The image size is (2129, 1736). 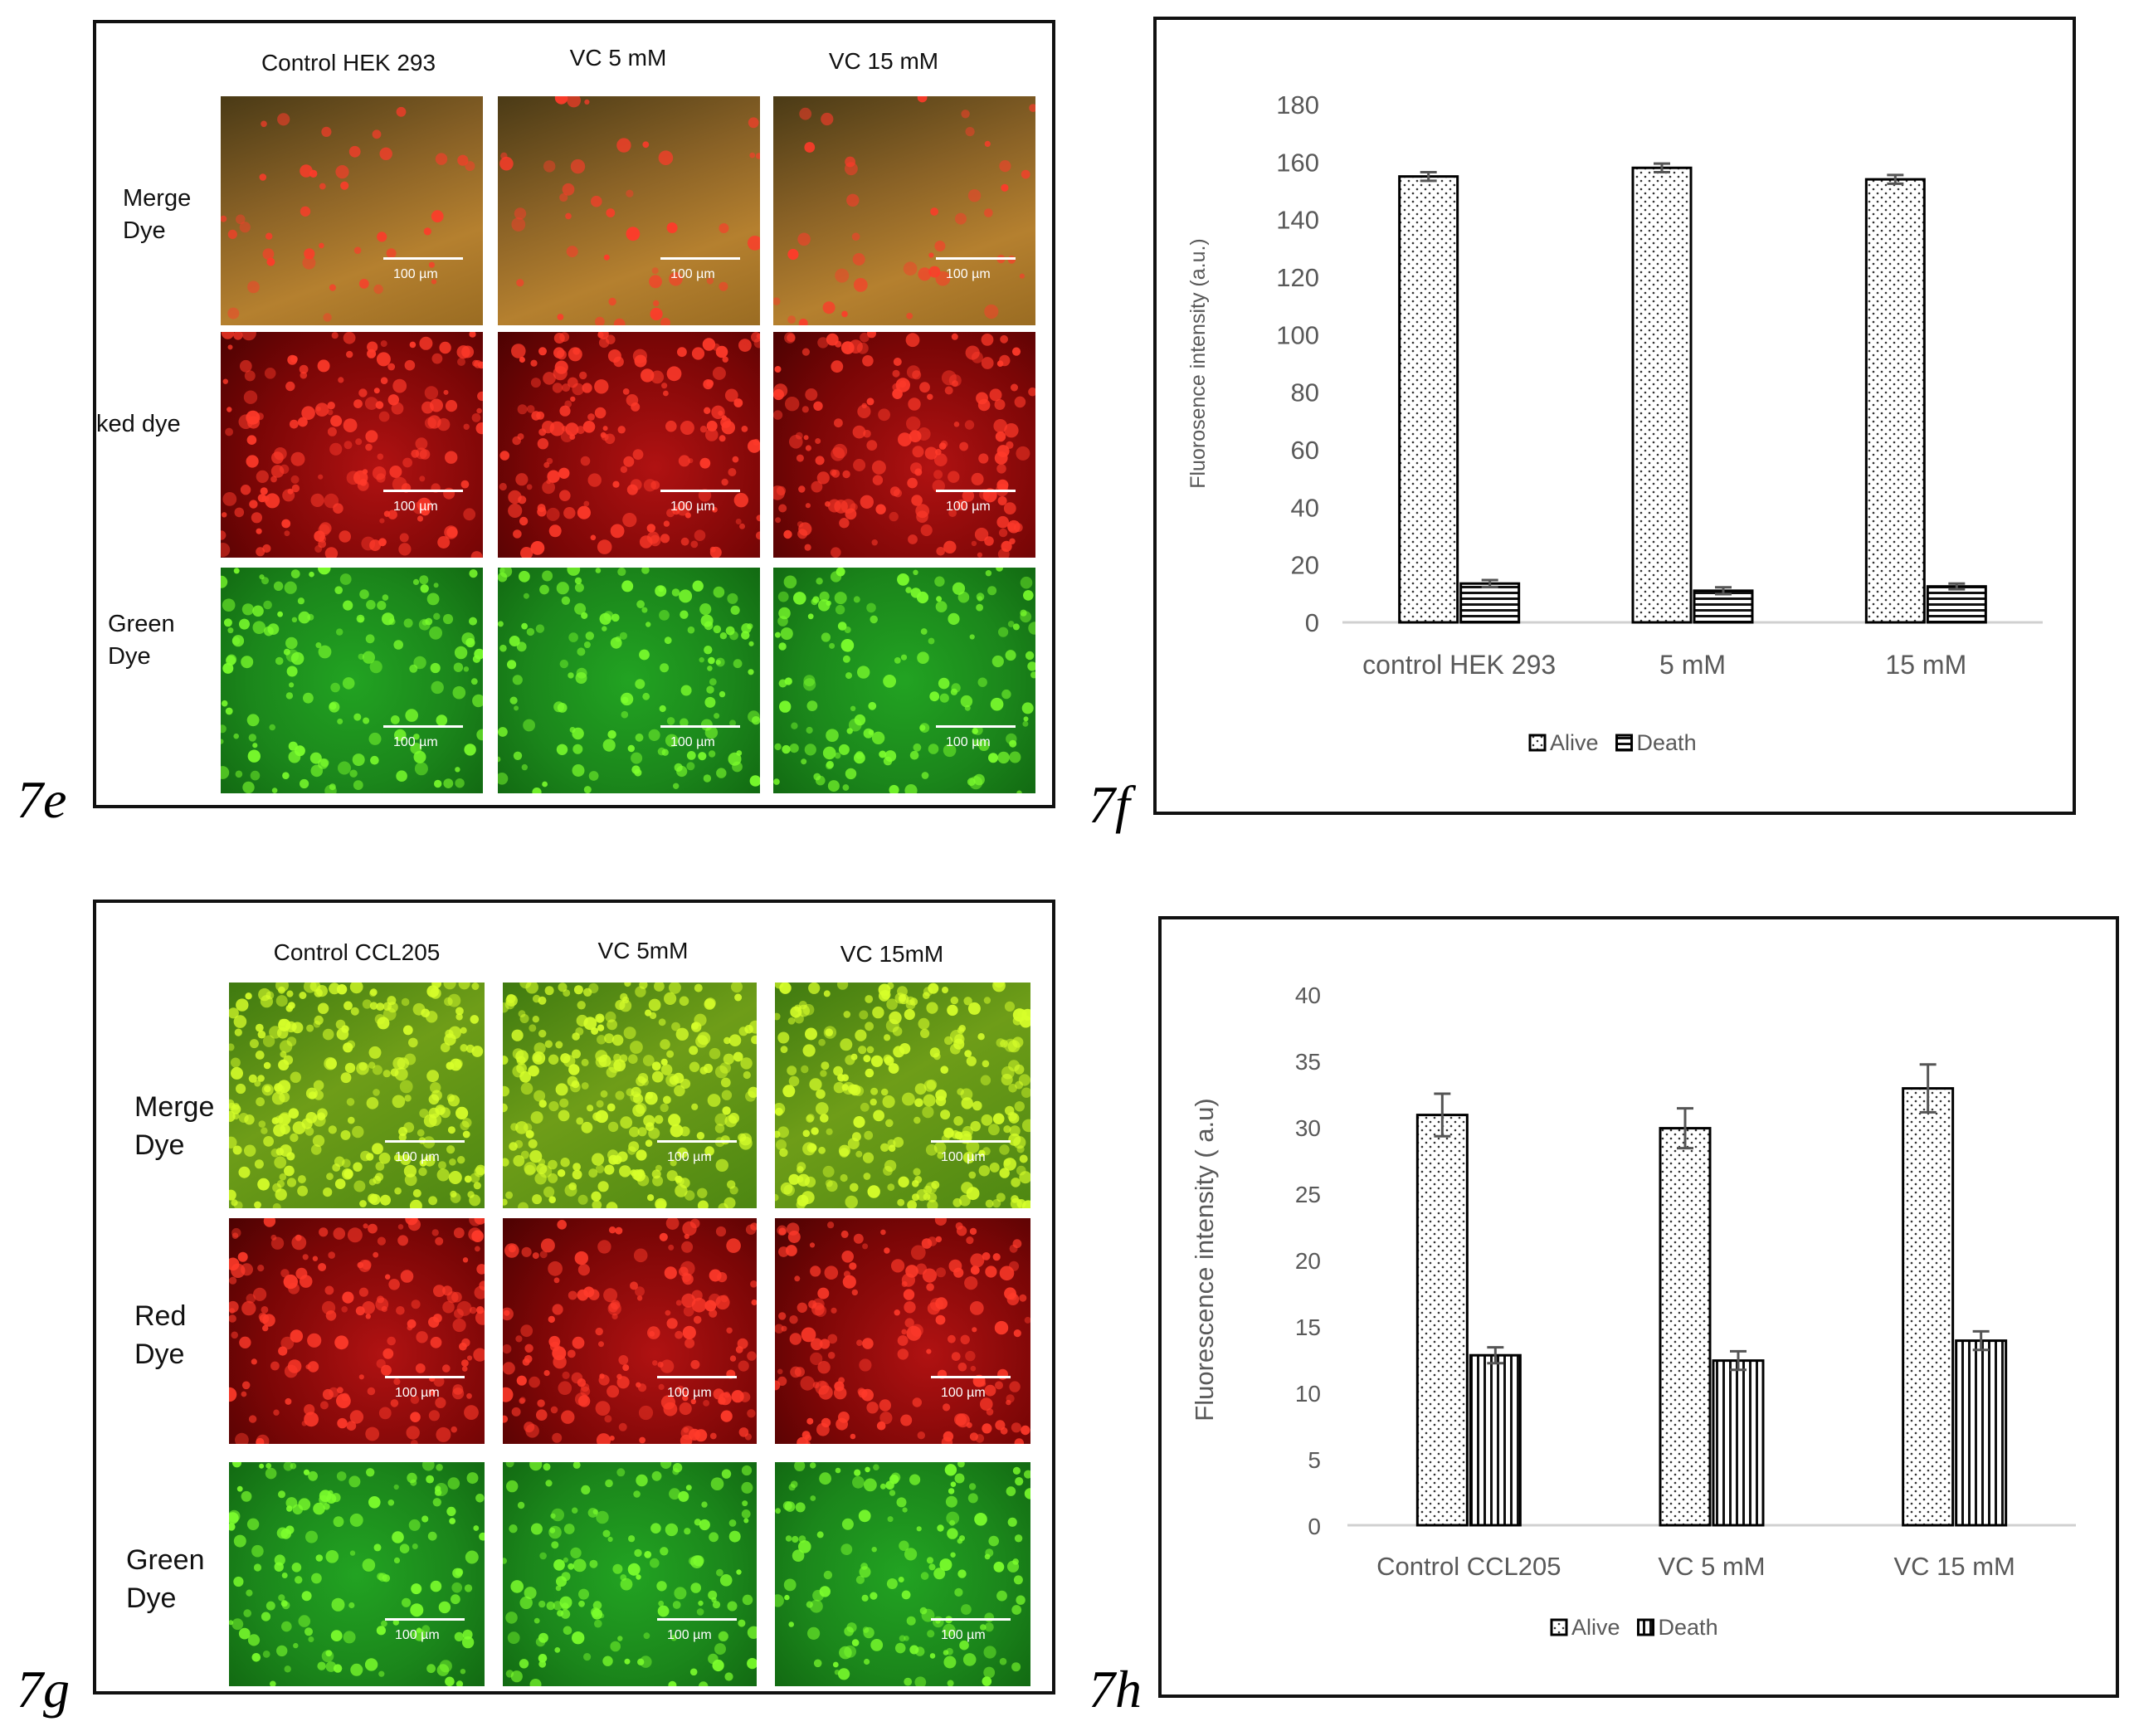 What do you see at coordinates (883, 61) in the screenshot?
I see `column-header: VC 15 mM` at bounding box center [883, 61].